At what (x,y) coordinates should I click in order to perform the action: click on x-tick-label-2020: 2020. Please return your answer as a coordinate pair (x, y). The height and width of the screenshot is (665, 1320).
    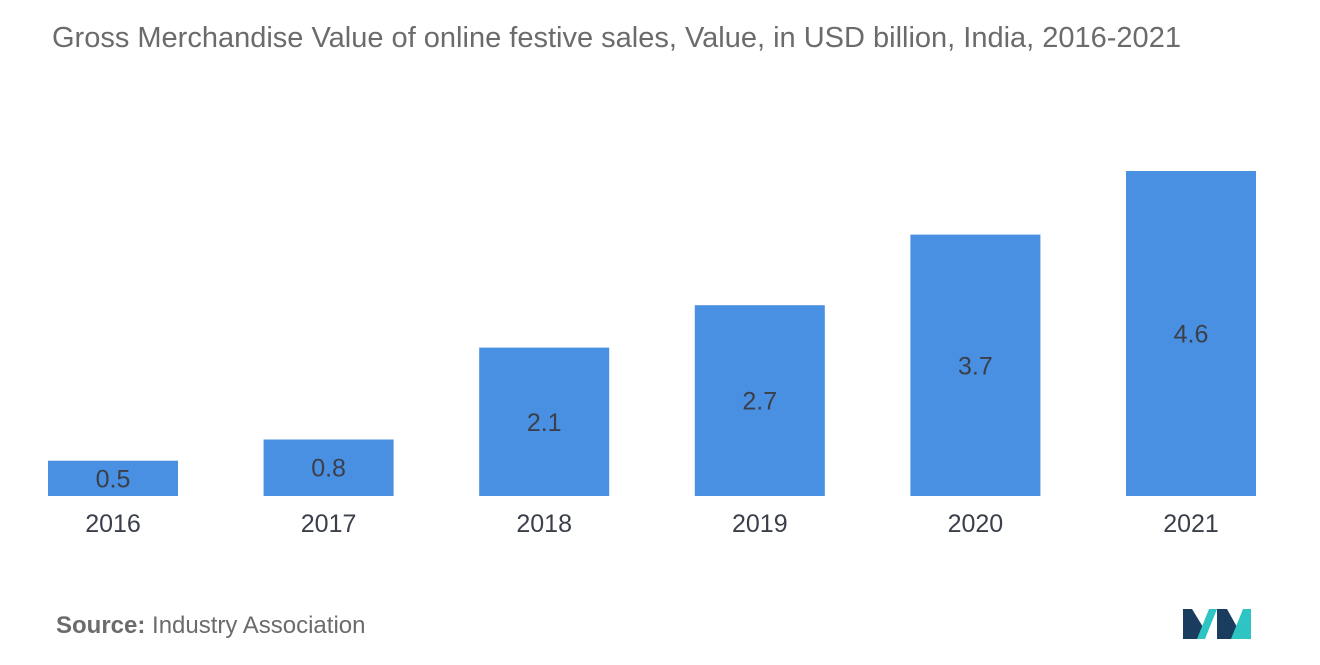
    Looking at the image, I should click on (976, 524).